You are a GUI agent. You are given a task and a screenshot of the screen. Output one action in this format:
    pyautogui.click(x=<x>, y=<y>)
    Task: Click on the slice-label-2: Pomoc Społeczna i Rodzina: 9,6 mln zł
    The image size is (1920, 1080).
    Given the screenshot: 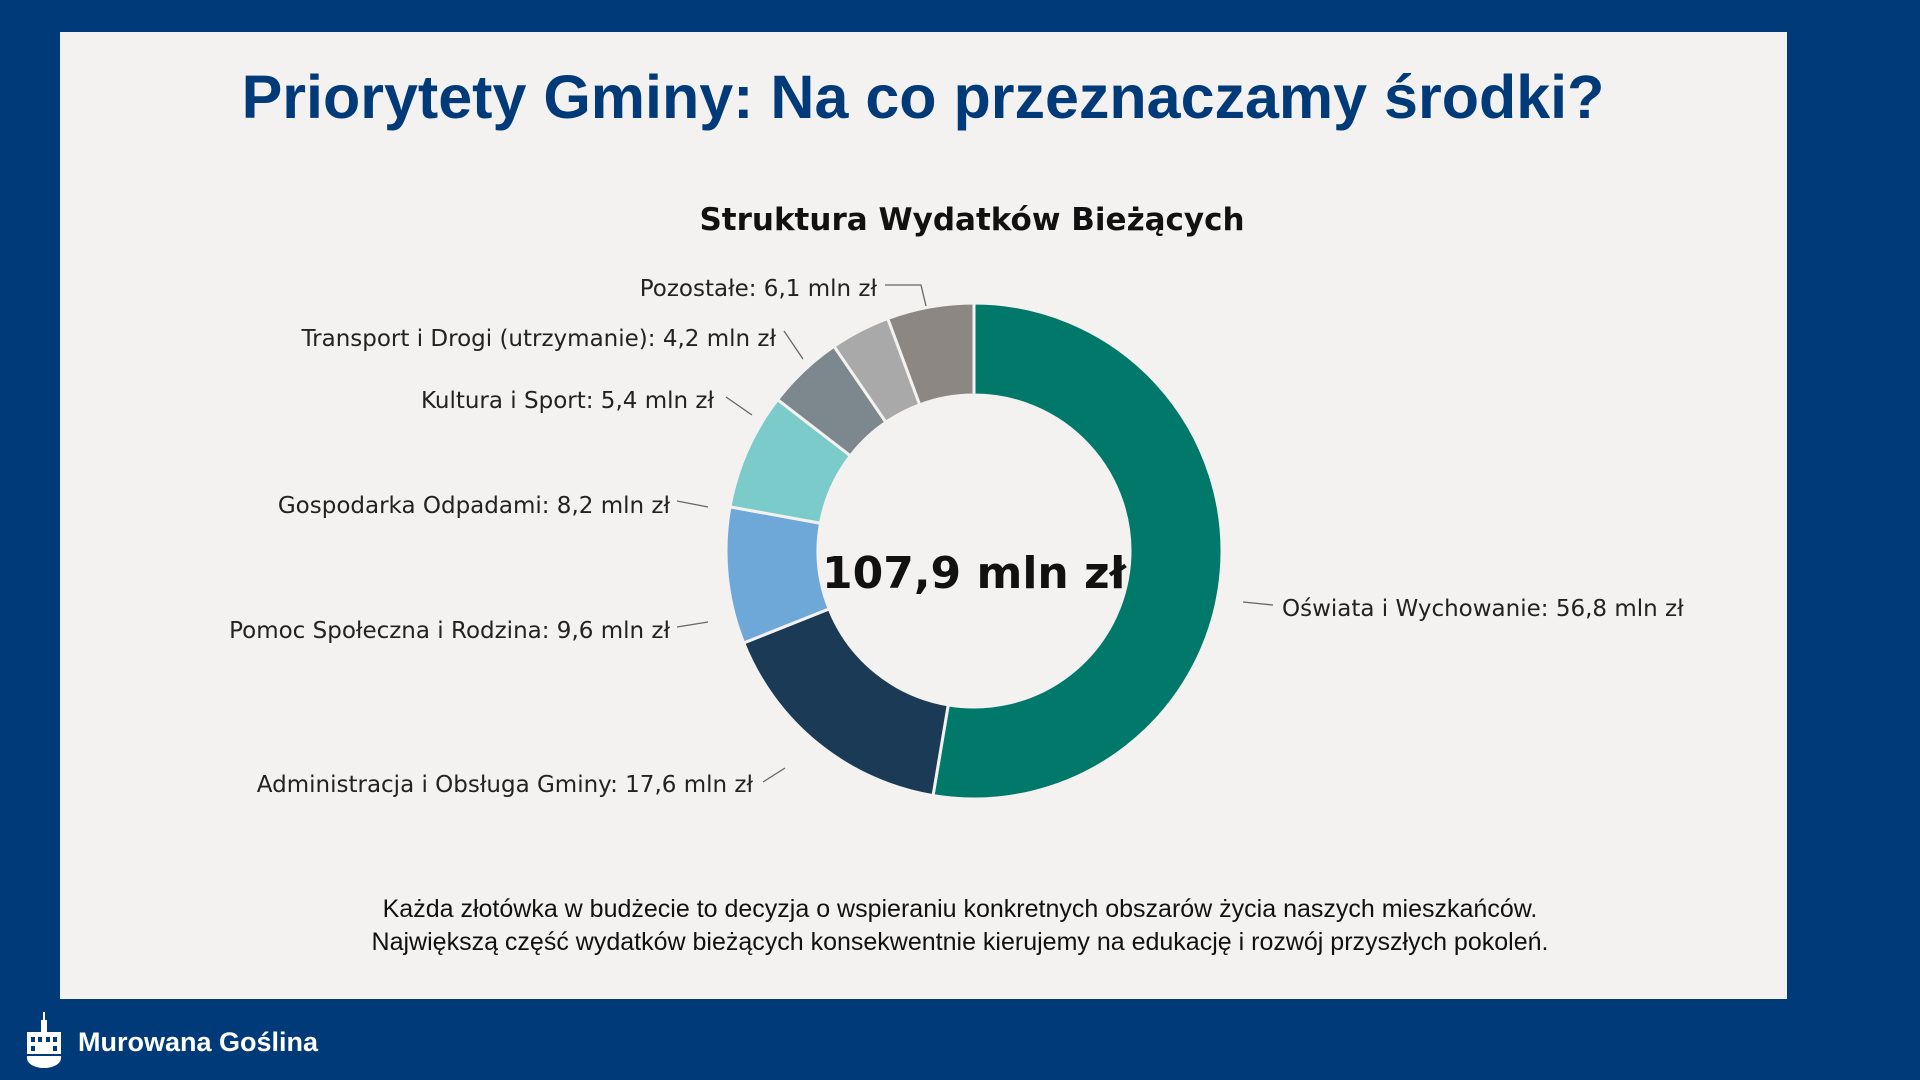 What is the action you would take?
    pyautogui.click(x=449, y=631)
    